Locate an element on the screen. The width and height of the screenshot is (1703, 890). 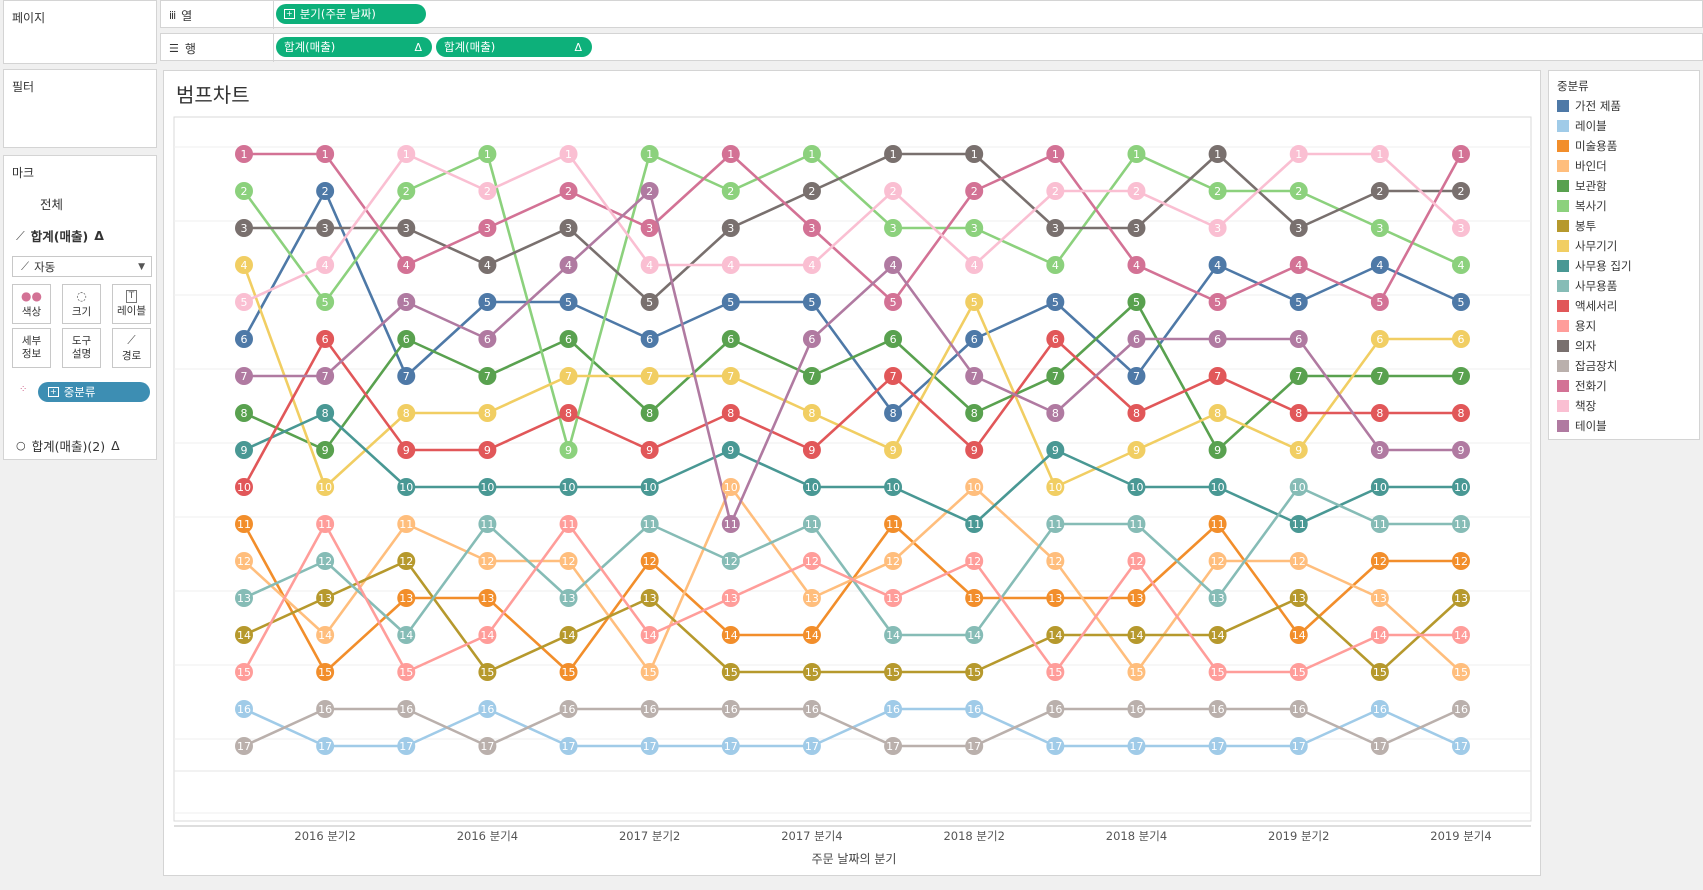
rows-pill-1: 합계(매출) Δ is located at coordinates (354, 47).